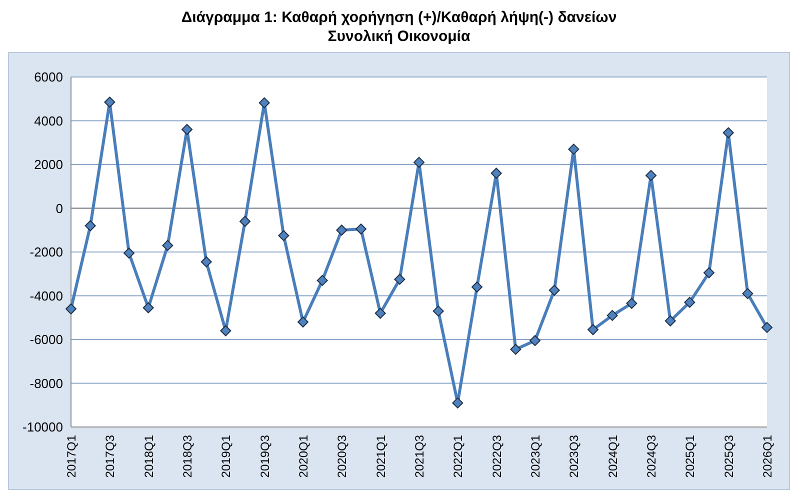 This screenshot has height=498, width=798. What do you see at coordinates (729, 456) in the screenshot?
I see `x-tick-label: 2025Q3` at bounding box center [729, 456].